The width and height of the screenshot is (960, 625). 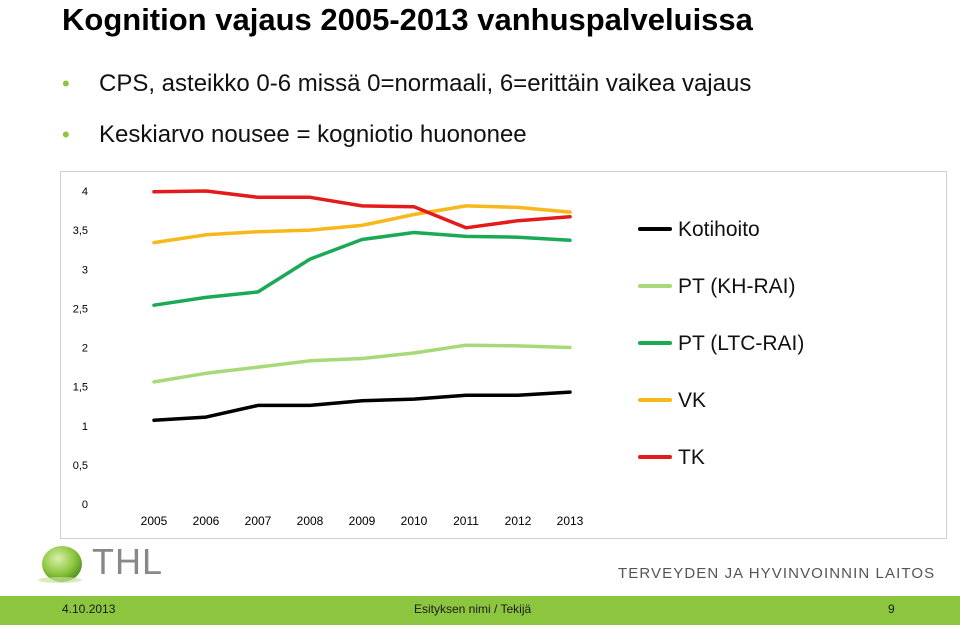 What do you see at coordinates (736, 286) in the screenshot?
I see `legend-label: PT (KH-RAI)` at bounding box center [736, 286].